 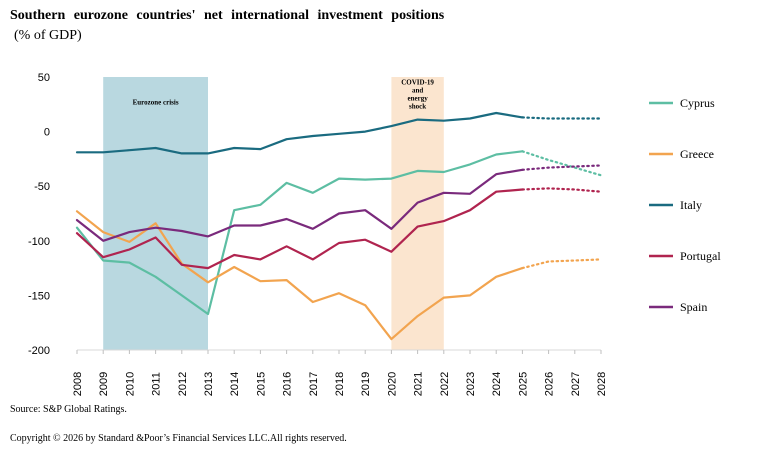 I want to click on series-line-spain, so click(x=299, y=205).